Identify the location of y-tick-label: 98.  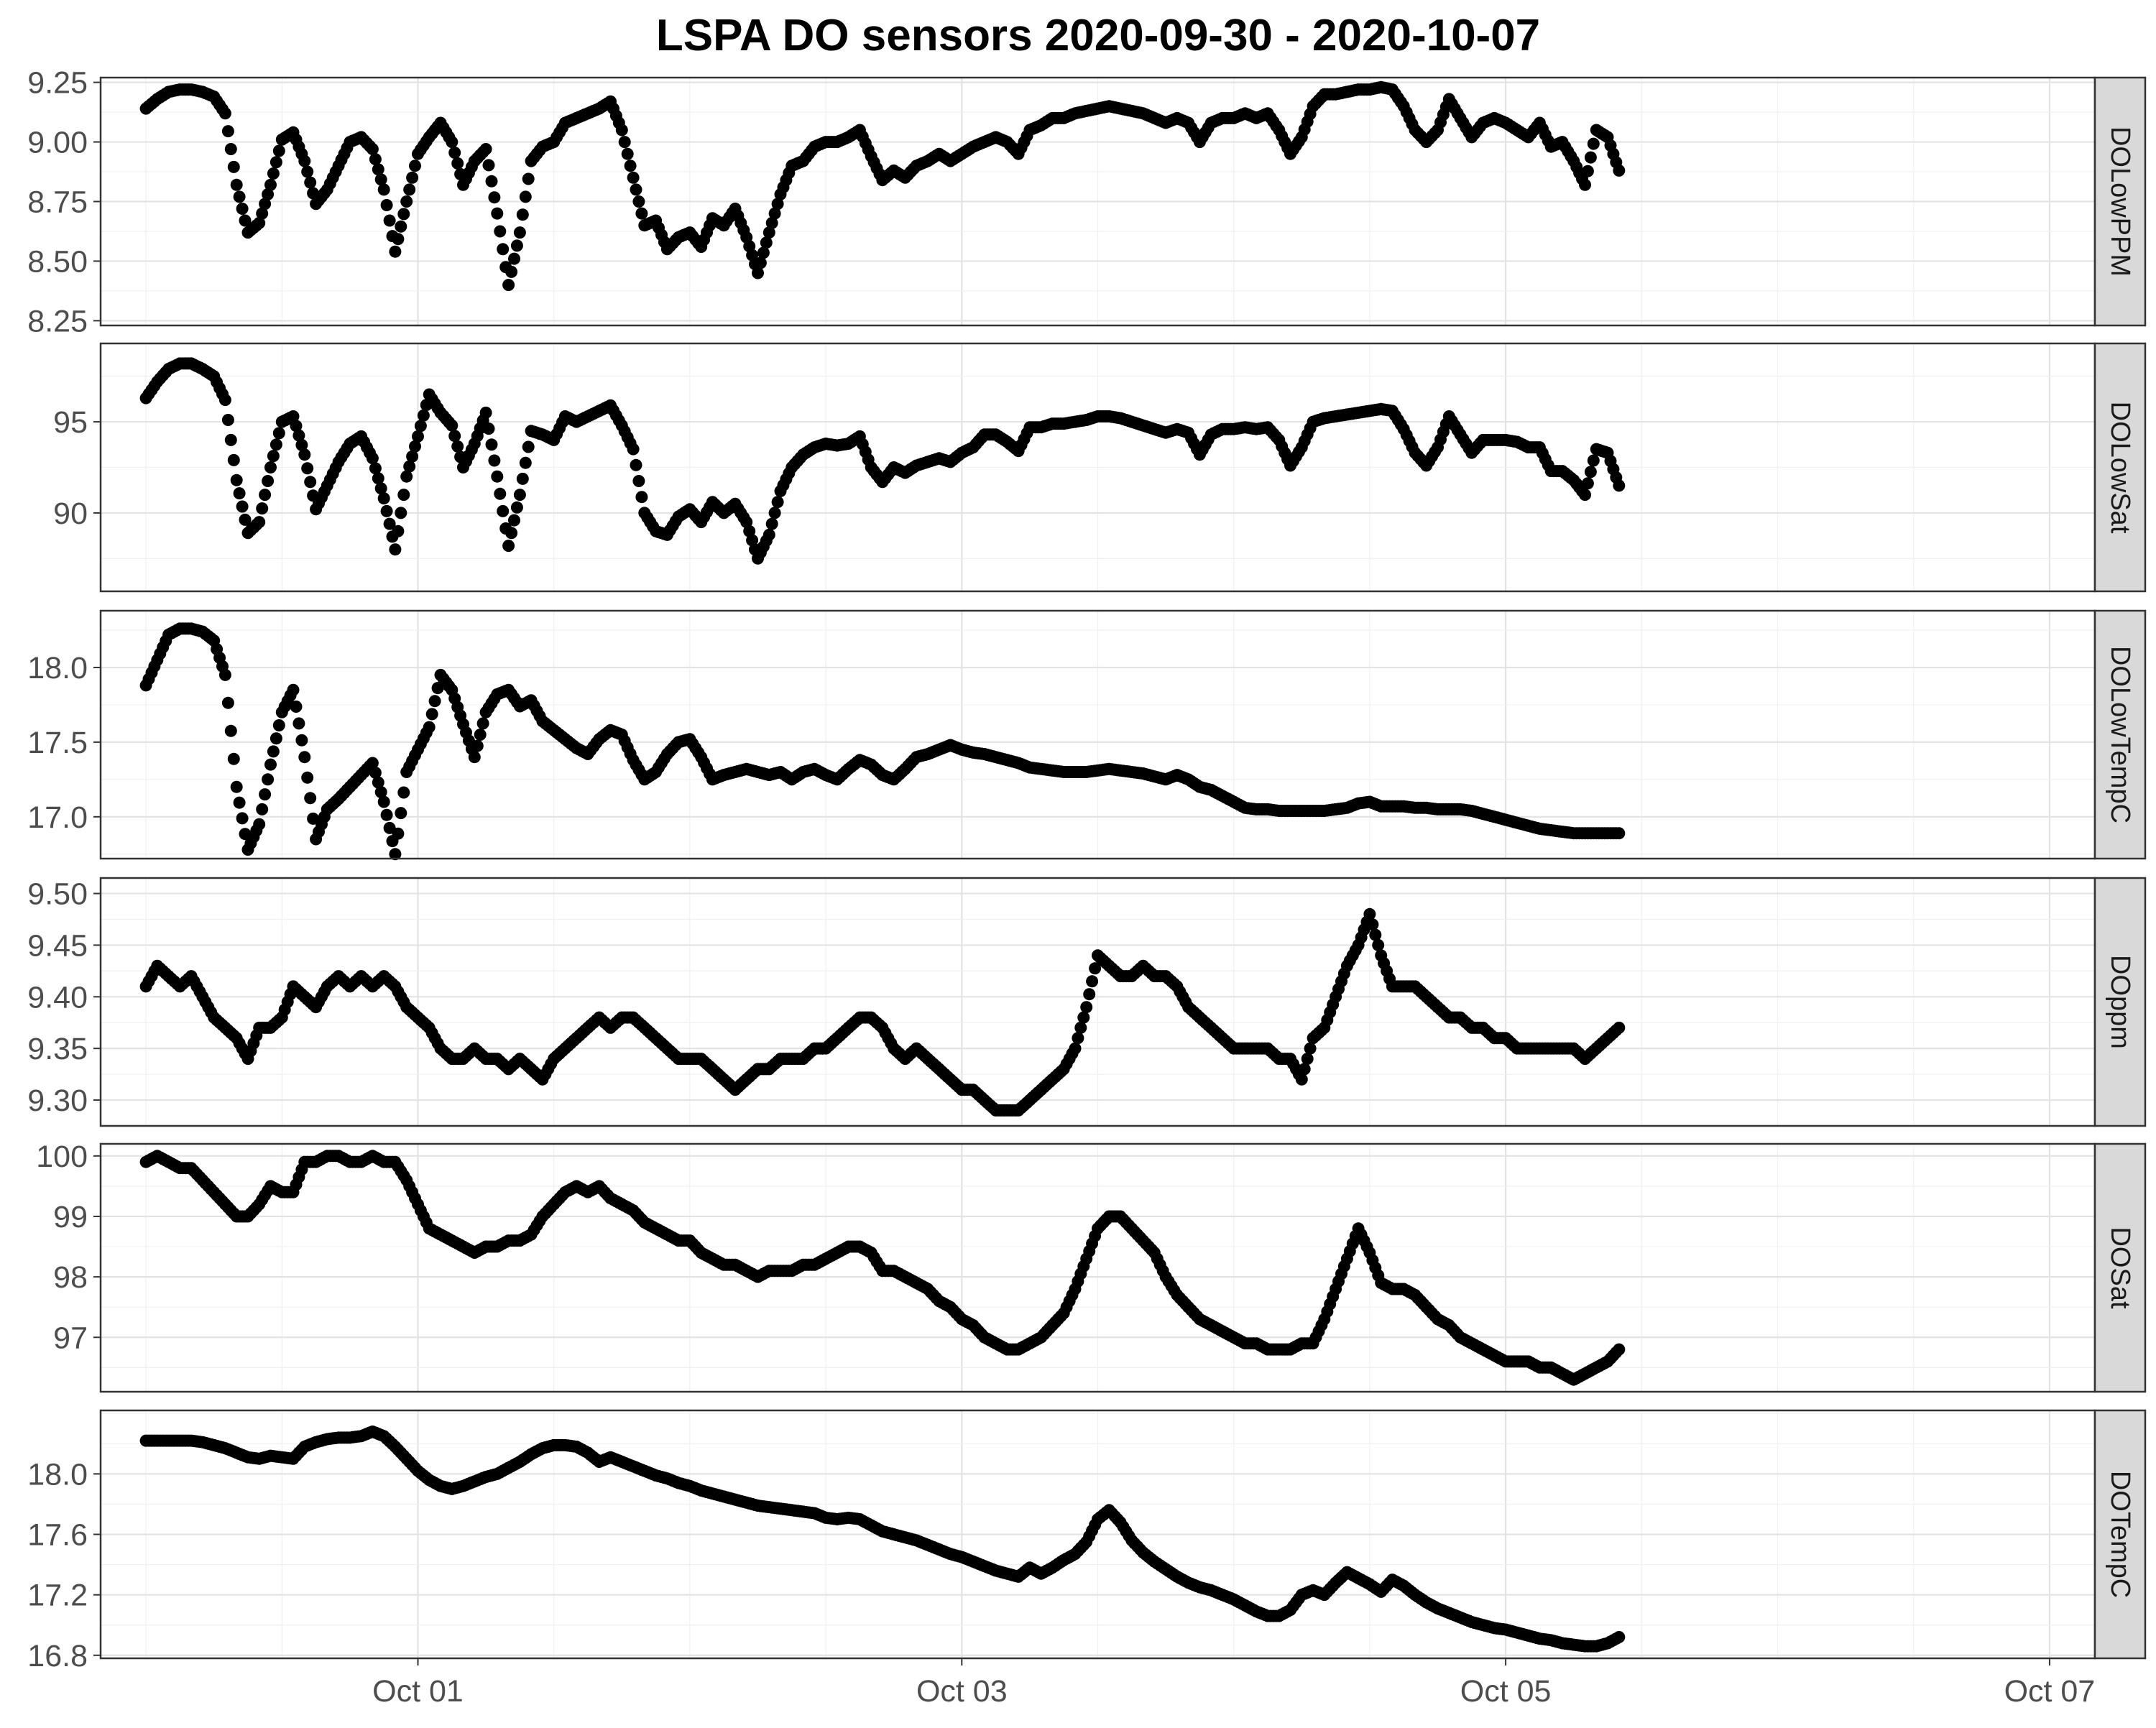
(70, 1278).